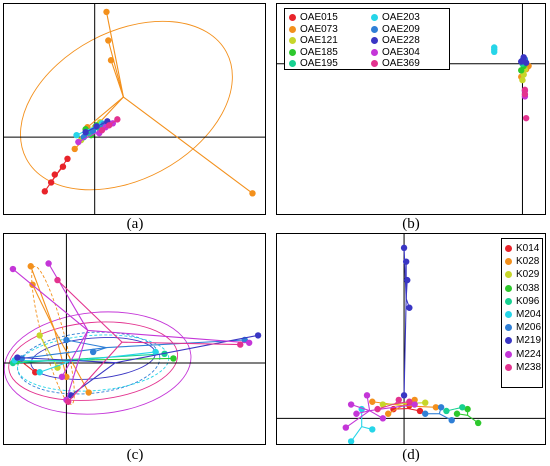 This screenshot has height=466, width=550. What do you see at coordinates (528, 301) in the screenshot?
I see `legend-label: K096` at bounding box center [528, 301].